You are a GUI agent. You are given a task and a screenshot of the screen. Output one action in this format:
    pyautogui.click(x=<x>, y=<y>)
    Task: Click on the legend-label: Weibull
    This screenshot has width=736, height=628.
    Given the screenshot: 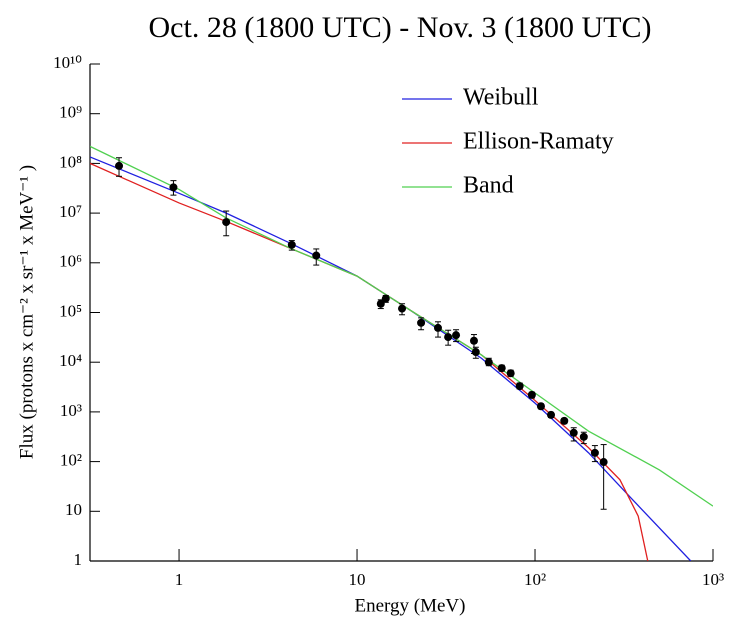 What is the action you would take?
    pyautogui.click(x=501, y=98)
    